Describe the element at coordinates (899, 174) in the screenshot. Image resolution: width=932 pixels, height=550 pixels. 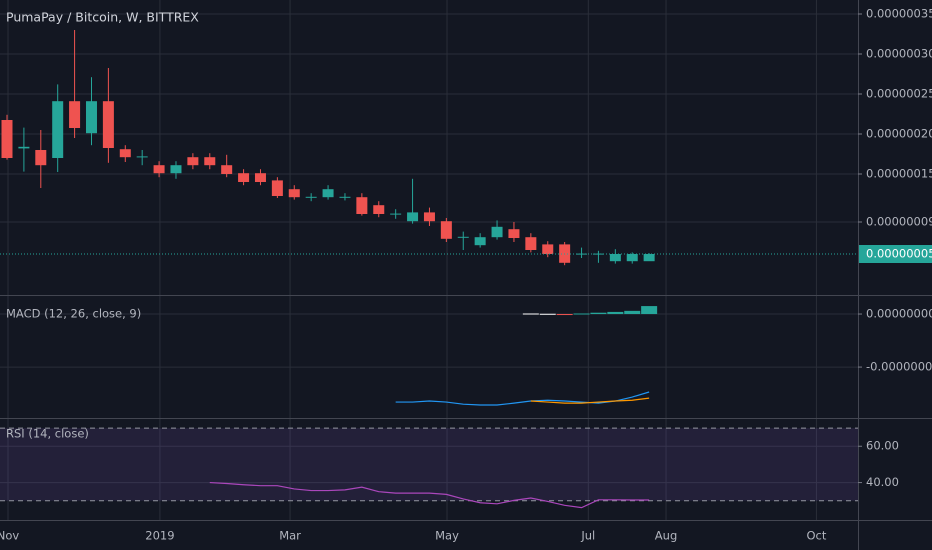
I see `y-tick-label: 0.00000015` at that location.